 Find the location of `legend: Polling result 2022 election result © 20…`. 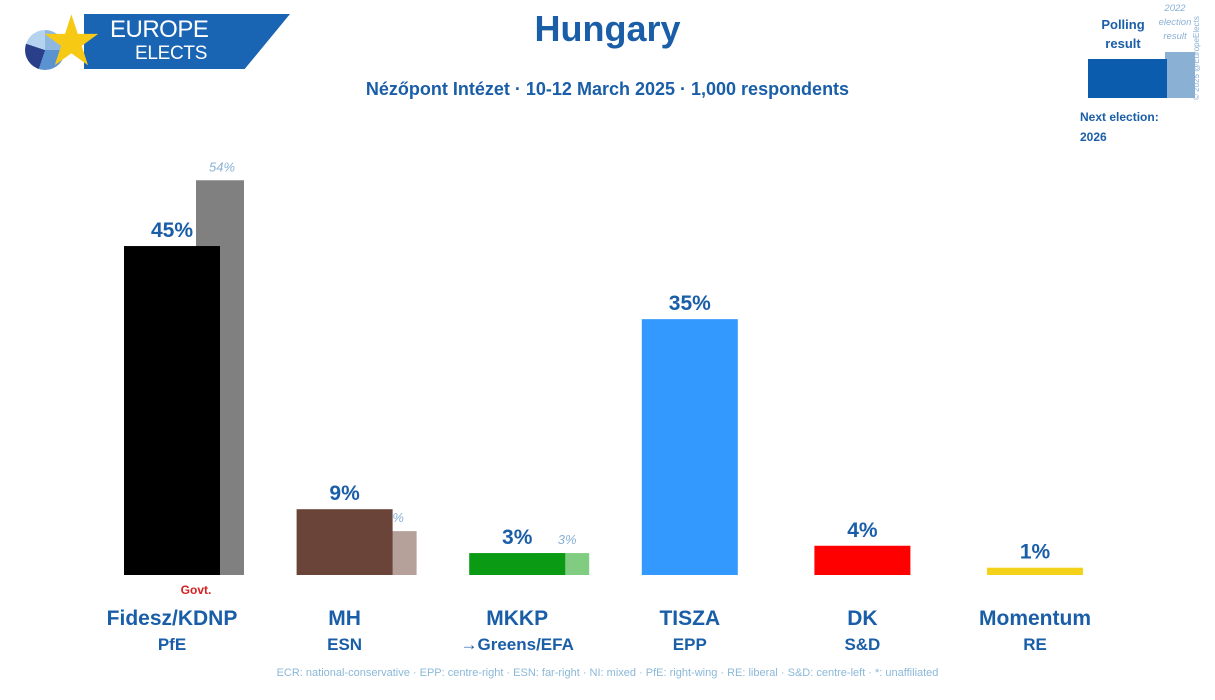

legend: Polling result 2022 election result © 20… is located at coordinates (1145, 75).